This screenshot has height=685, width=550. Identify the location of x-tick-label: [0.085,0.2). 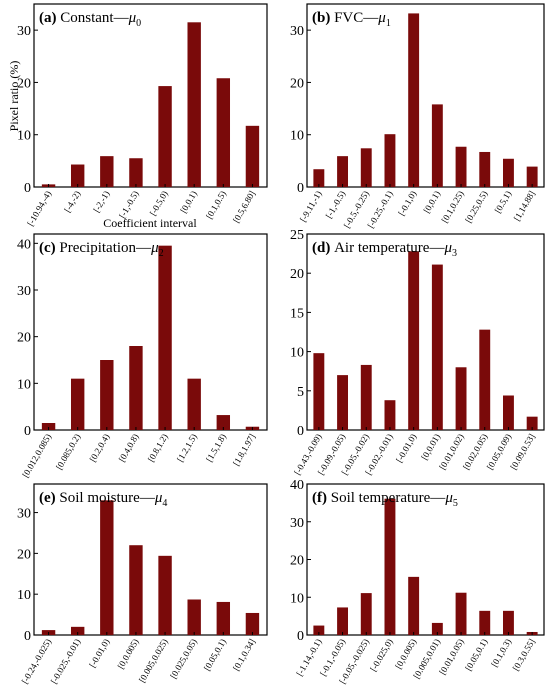
(68, 451).